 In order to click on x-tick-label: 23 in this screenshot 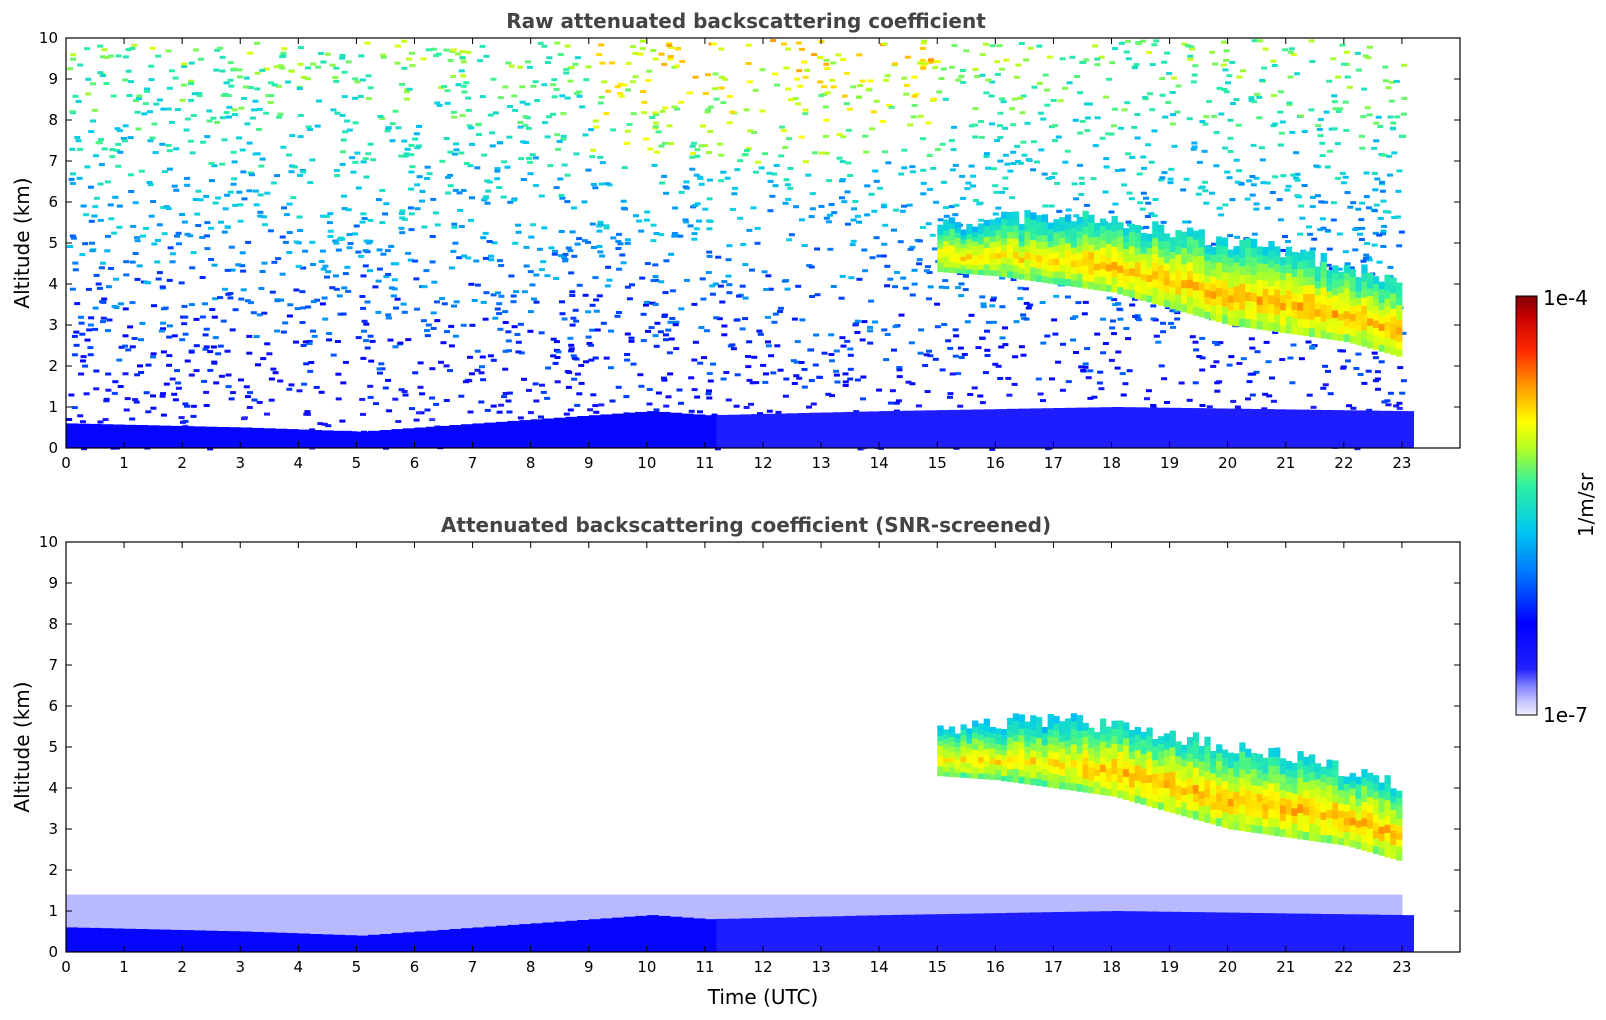, I will do `click(1401, 463)`.